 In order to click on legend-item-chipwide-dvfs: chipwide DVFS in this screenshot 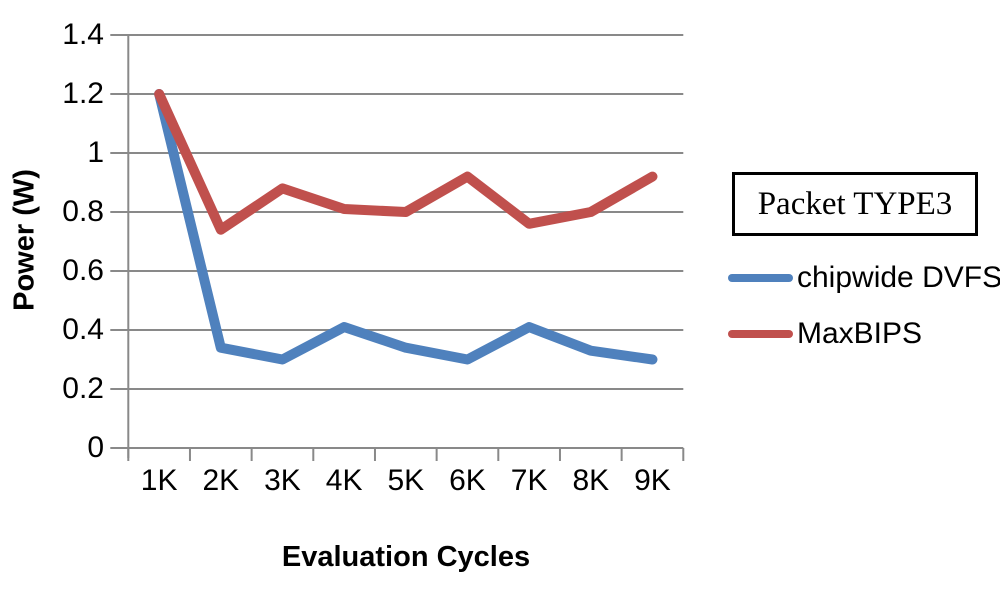, I will do `click(864, 278)`.